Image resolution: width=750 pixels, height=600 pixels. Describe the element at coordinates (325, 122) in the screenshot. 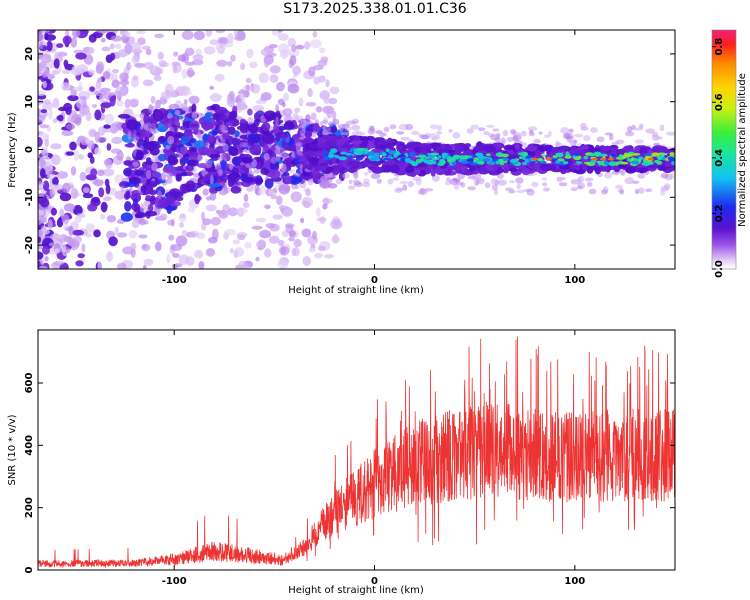

I see `spectrogram-blob-2009` at that location.